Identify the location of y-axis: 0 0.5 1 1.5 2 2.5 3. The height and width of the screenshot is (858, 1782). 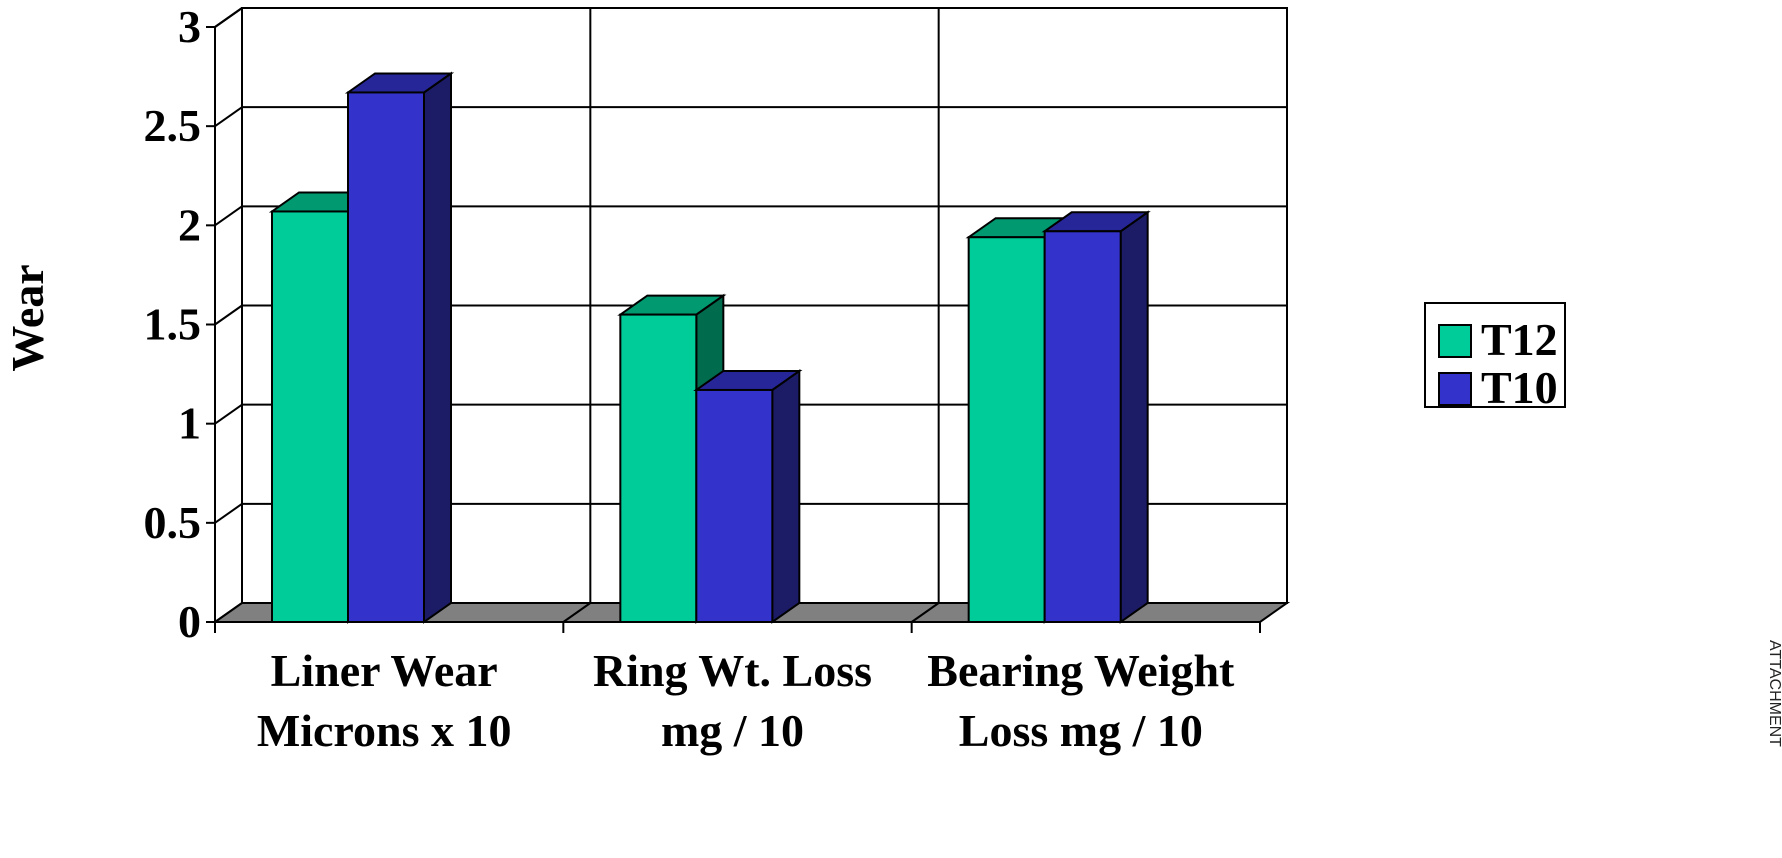
(193, 324).